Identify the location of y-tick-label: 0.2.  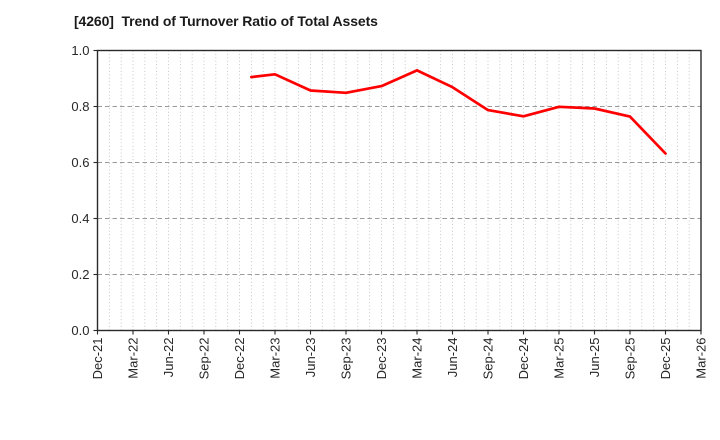
(80, 274).